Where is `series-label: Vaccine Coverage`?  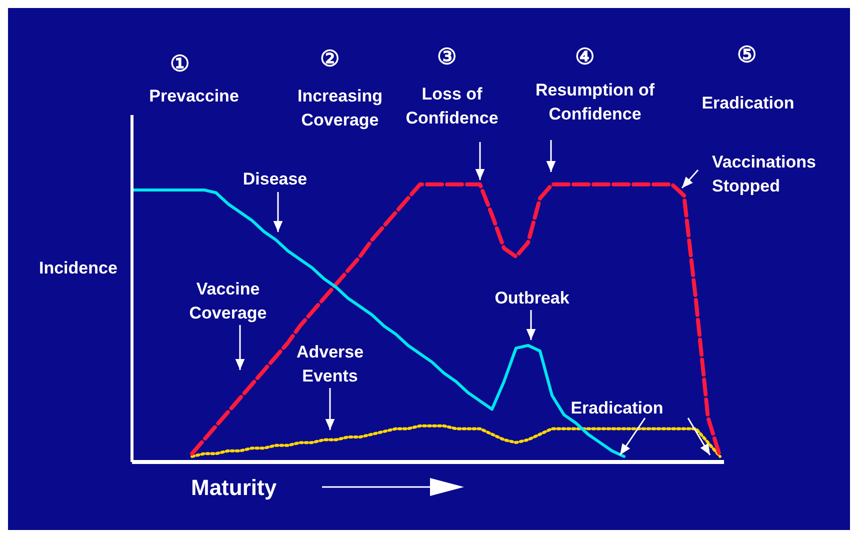 series-label: Vaccine Coverage is located at coordinates (228, 301).